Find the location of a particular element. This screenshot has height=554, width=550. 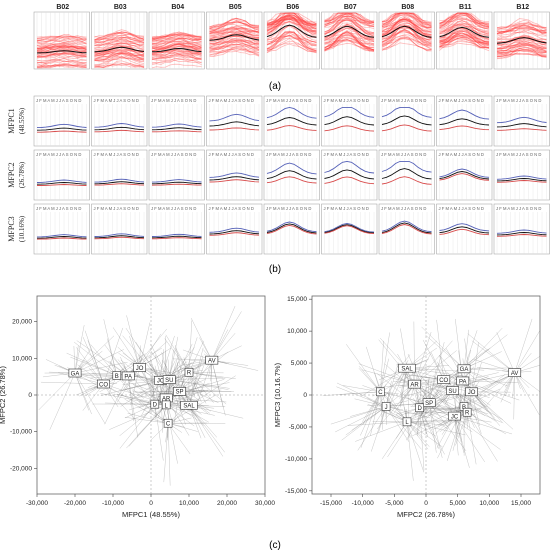

band-title: B08 is located at coordinates (407, 7).